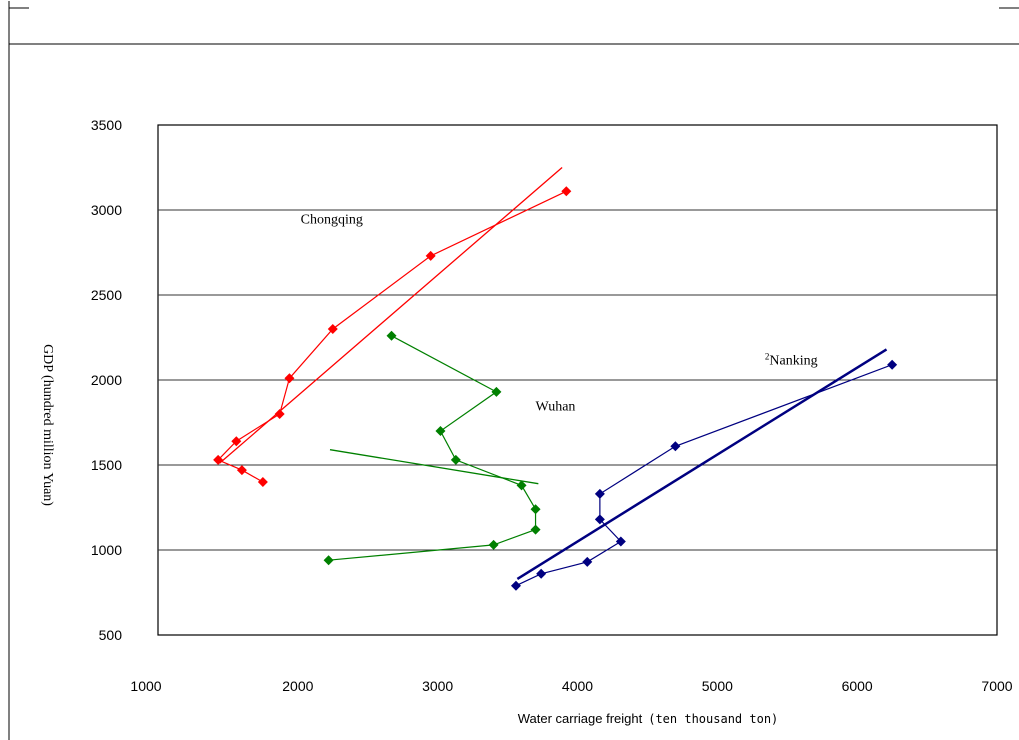  I want to click on annotation-label: Chongqing, so click(332, 220).